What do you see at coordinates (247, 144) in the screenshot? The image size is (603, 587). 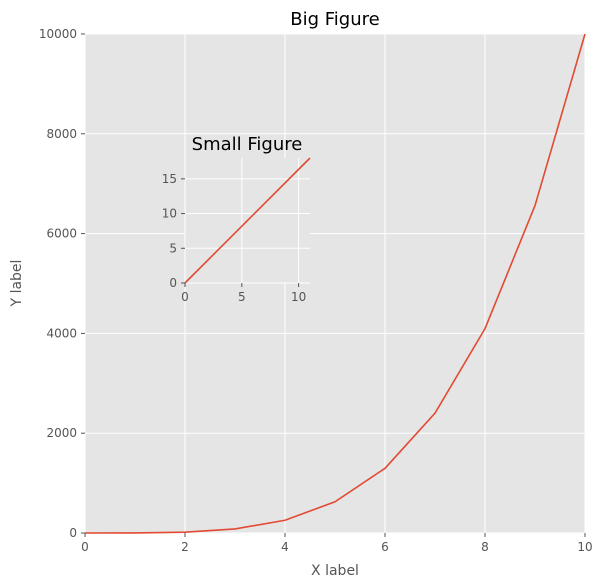 I see `inset-chart-title: Small Figure` at bounding box center [247, 144].